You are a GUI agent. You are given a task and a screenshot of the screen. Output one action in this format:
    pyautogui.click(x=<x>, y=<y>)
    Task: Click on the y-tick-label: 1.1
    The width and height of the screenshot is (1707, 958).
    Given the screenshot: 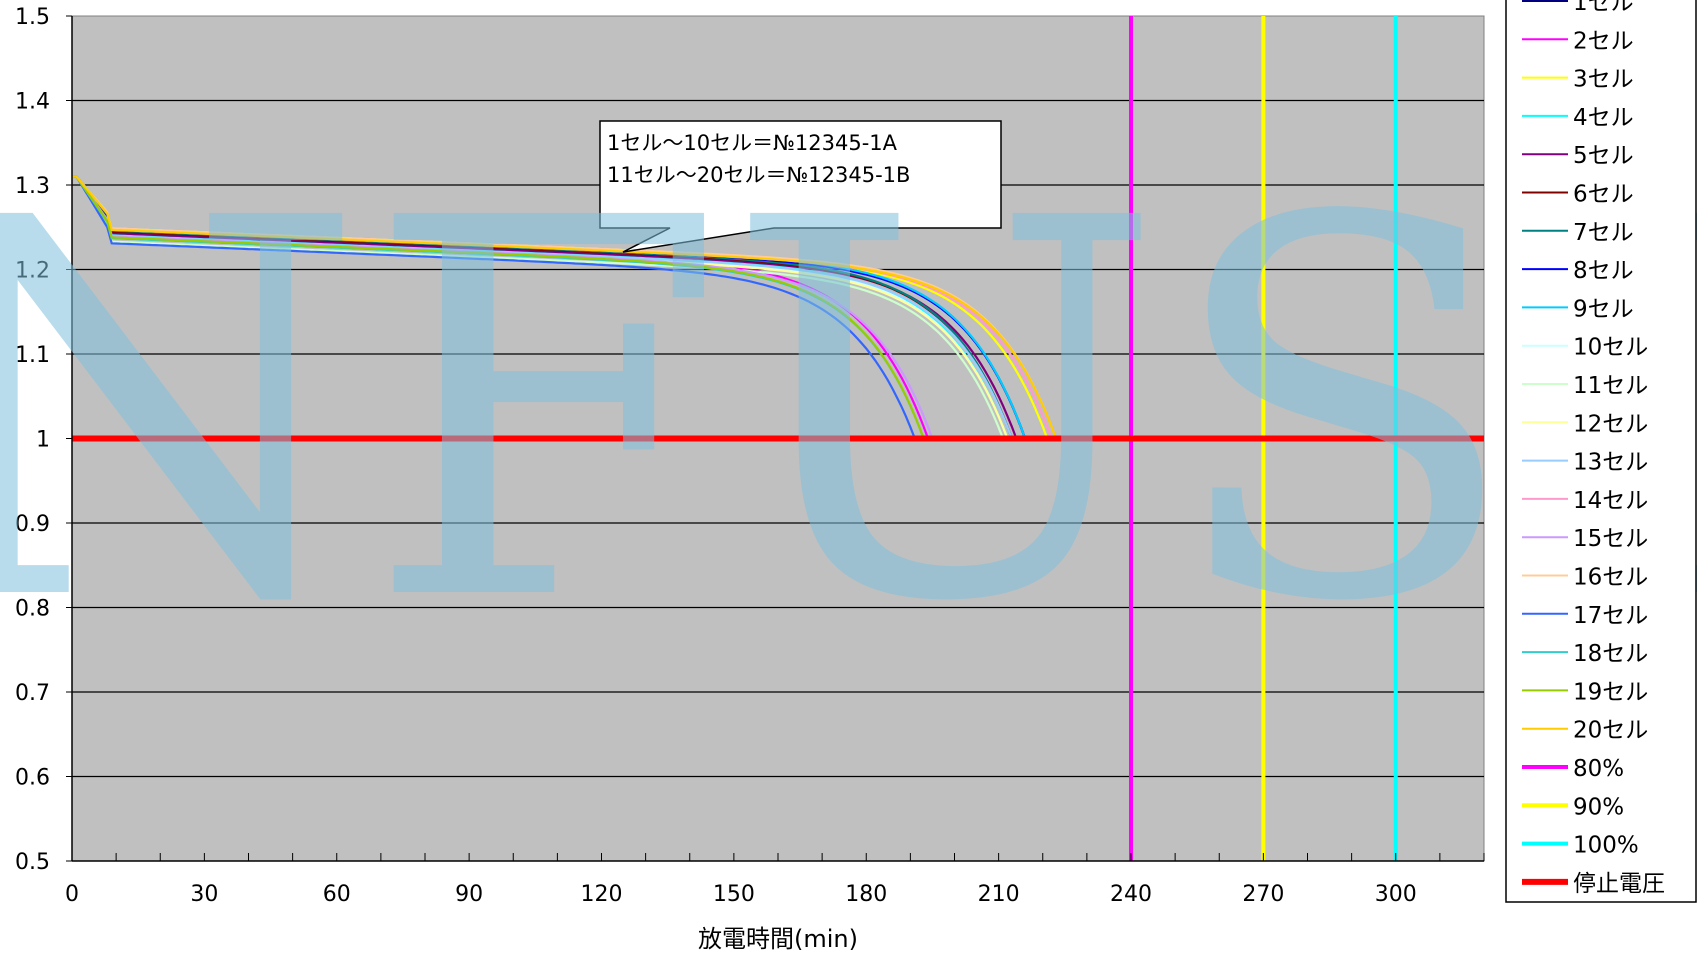 What is the action you would take?
    pyautogui.click(x=32, y=355)
    